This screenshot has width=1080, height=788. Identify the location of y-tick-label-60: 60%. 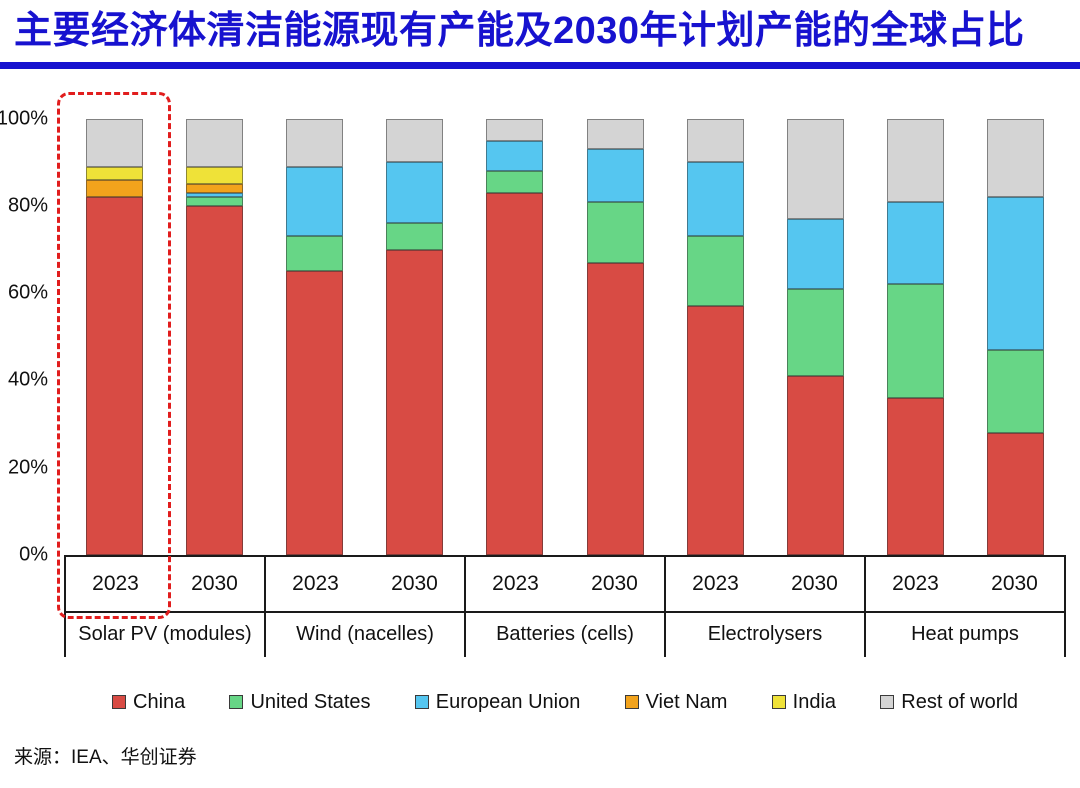
(27, 292).